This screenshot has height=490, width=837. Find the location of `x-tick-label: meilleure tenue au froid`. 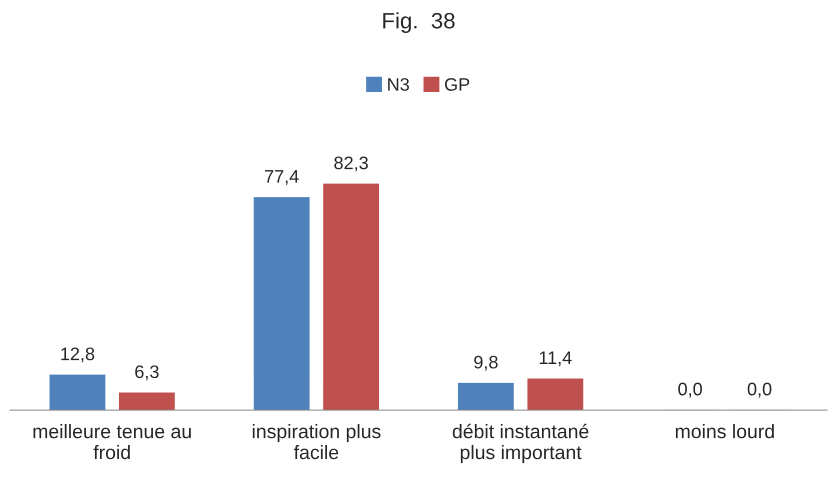

x-tick-label: meilleure tenue au froid is located at coordinates (112, 442).